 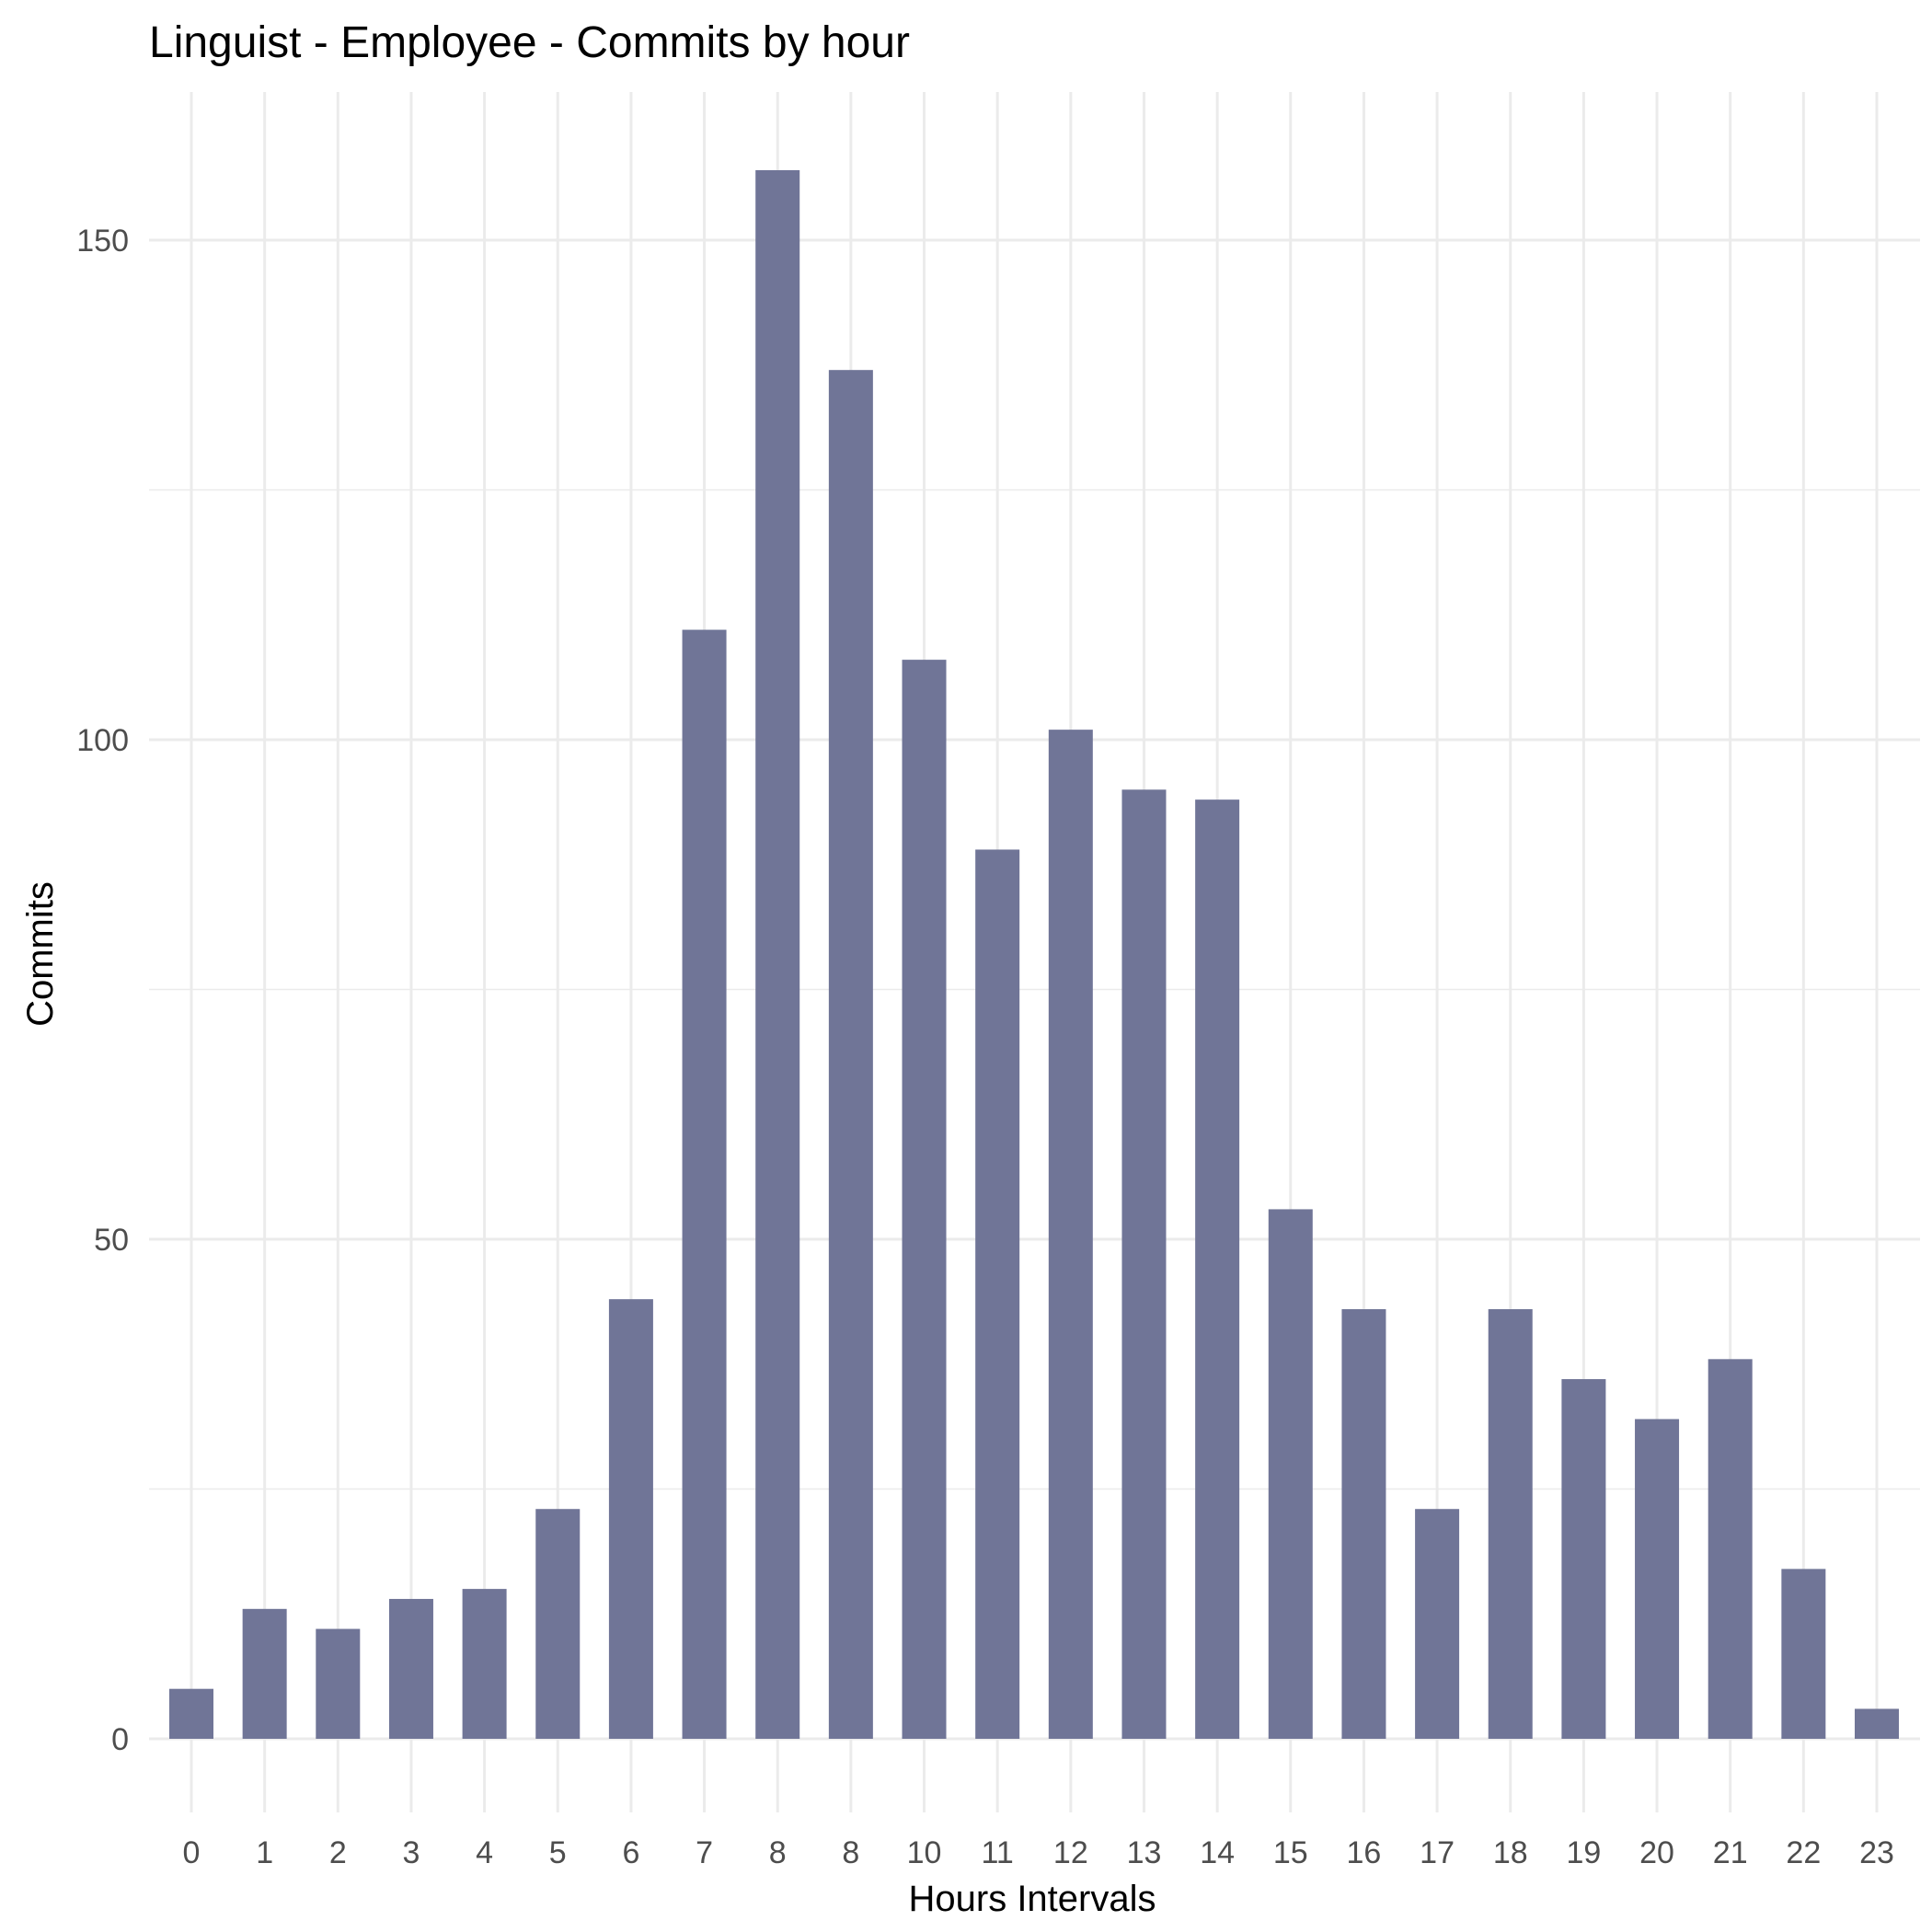 I want to click on x-tick-label: 6, so click(x=630, y=1852).